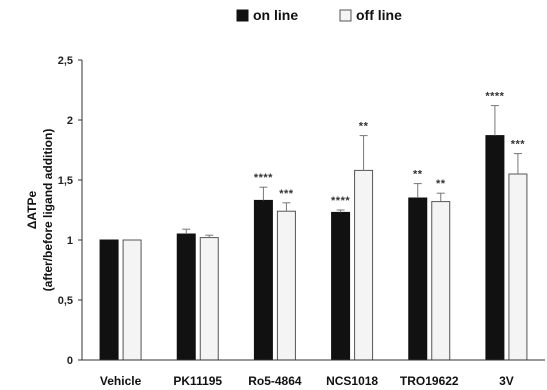 This screenshot has height=390, width=547. Describe the element at coordinates (65, 181) in the screenshot. I see `y-tick-label: 1,5` at that location.